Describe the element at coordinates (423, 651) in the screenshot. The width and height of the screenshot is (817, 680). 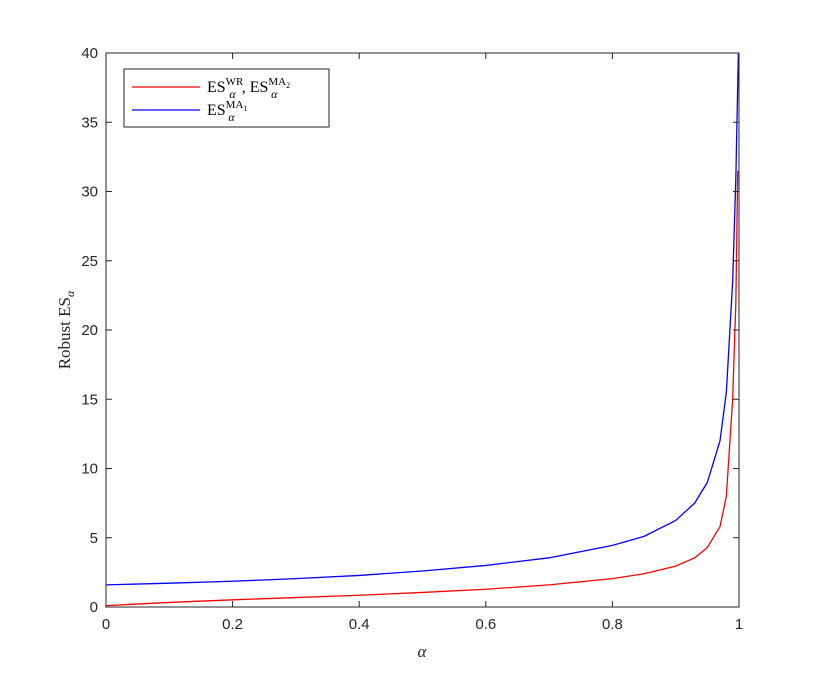
I see `x-axis-label: α` at that location.